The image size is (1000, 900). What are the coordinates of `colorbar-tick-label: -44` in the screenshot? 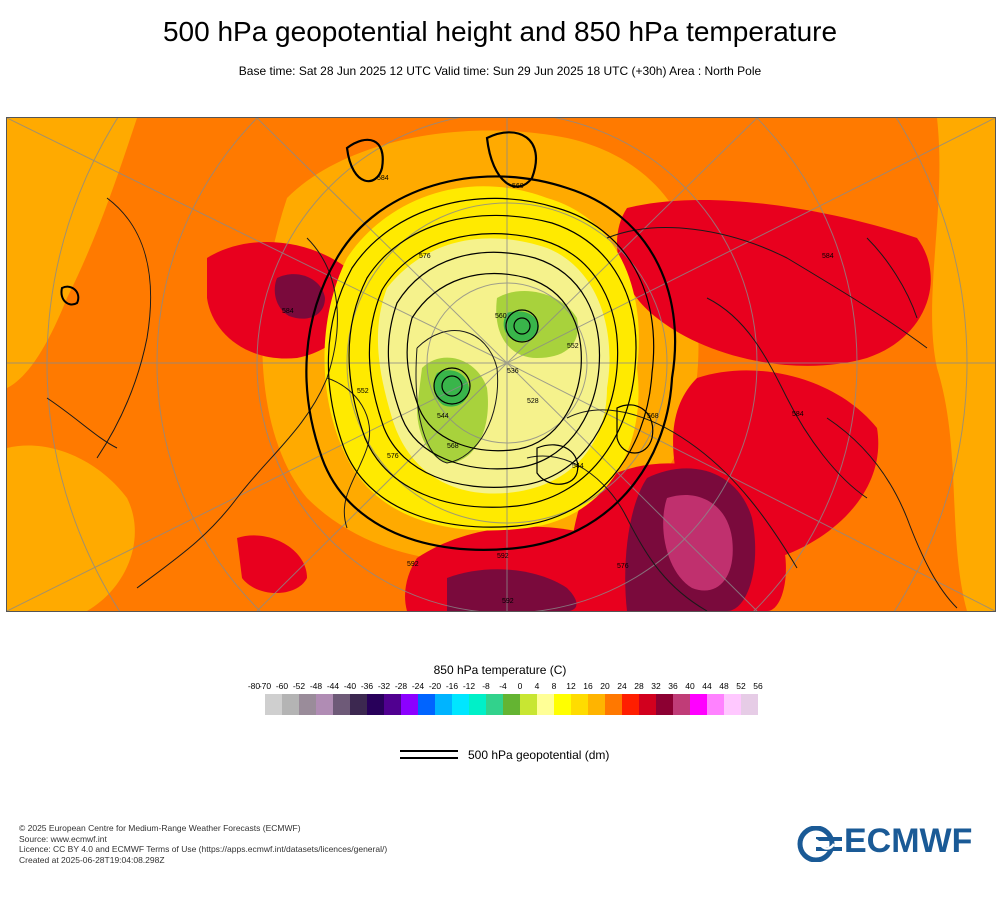 It's located at (333, 686).